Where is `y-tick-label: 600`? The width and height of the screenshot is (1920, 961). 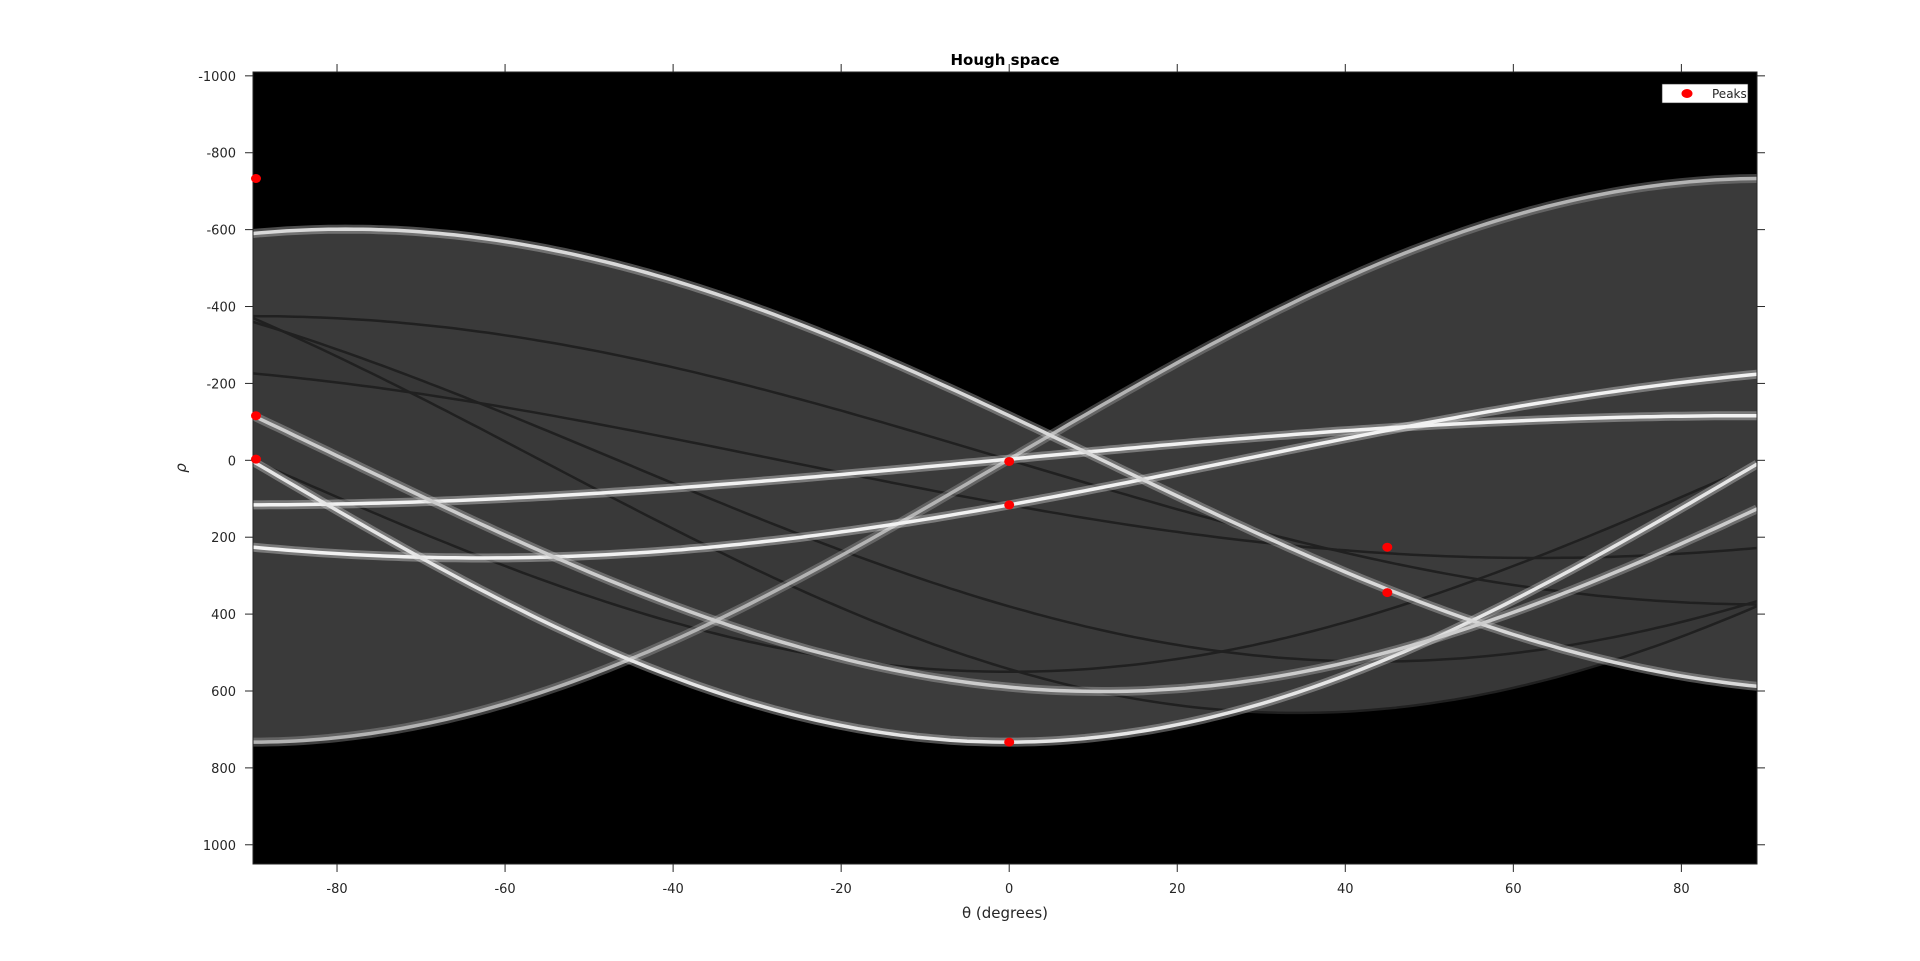
y-tick-label: 600 is located at coordinates (223, 692).